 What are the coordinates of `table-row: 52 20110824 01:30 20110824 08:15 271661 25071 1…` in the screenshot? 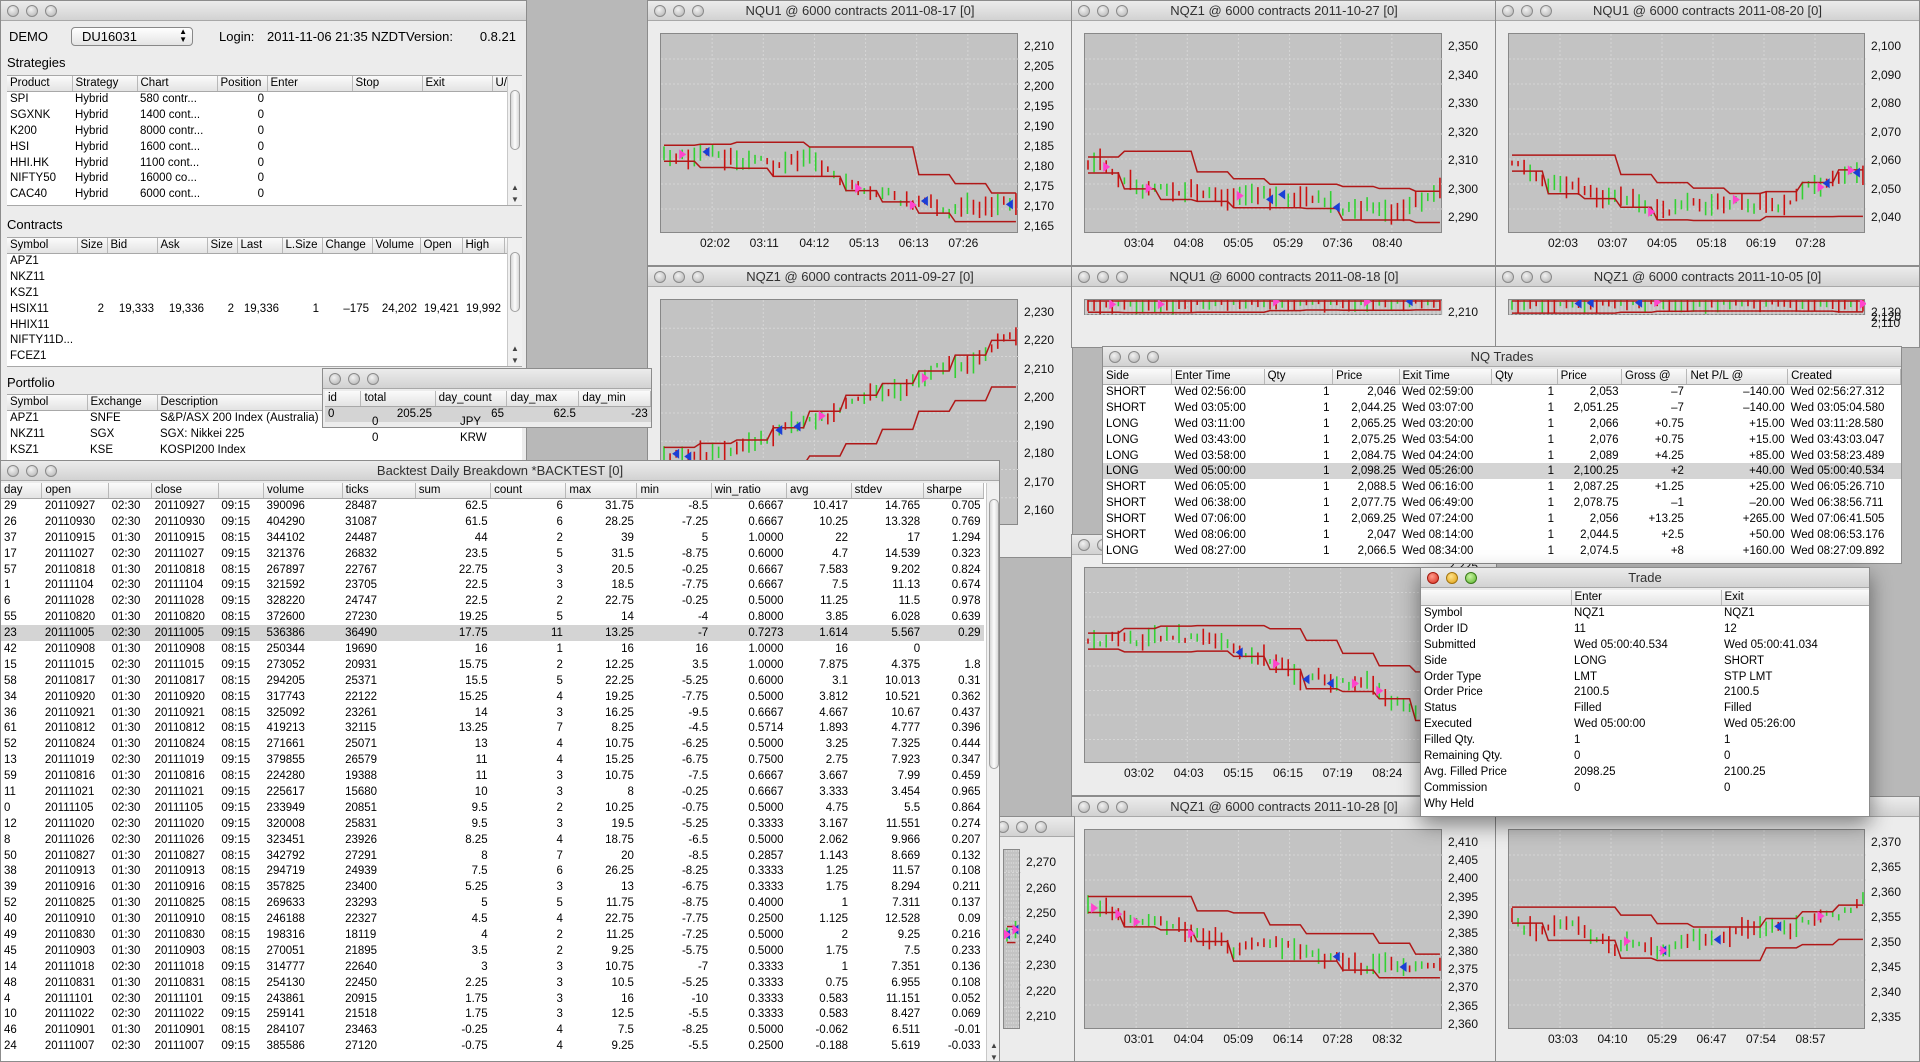 It's located at (492, 744).